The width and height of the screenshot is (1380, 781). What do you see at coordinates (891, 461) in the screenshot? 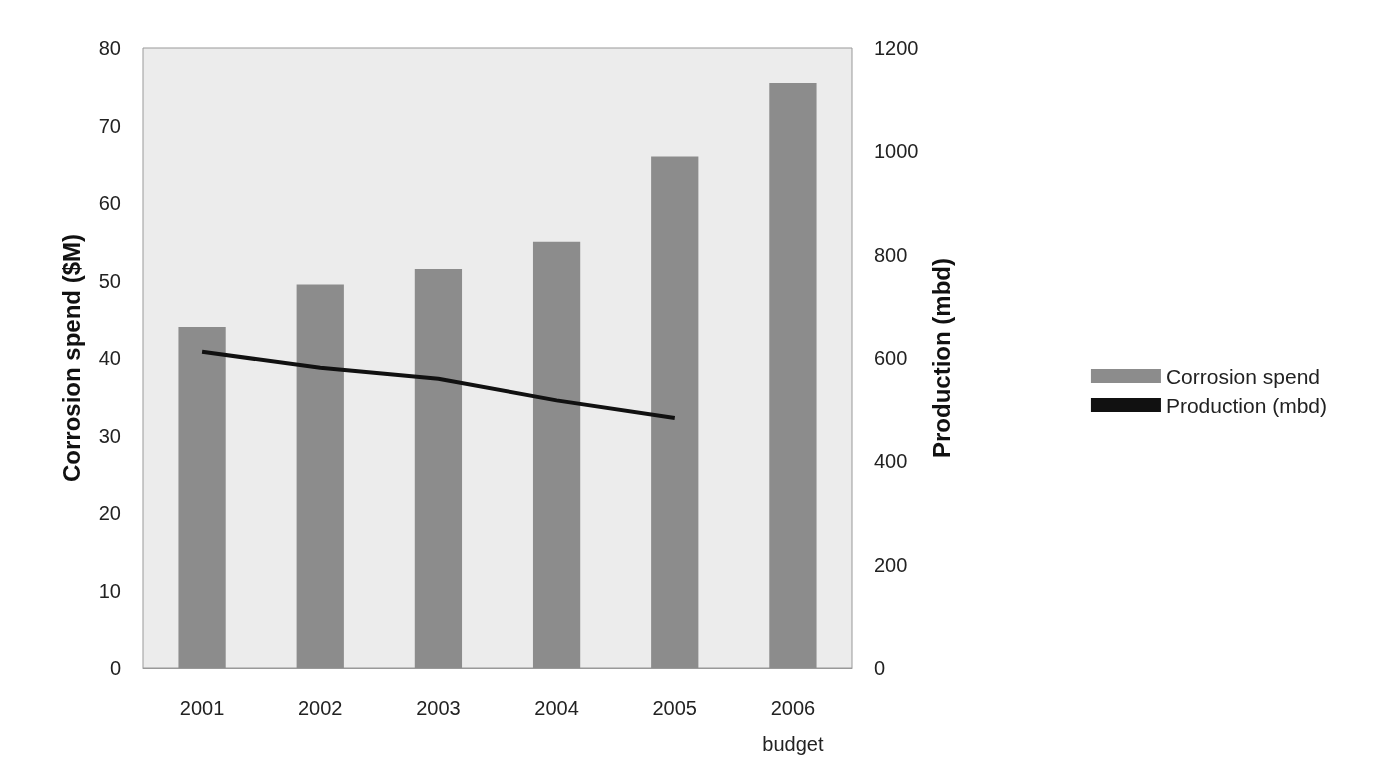
I see `y2-tick-label: 400` at bounding box center [891, 461].